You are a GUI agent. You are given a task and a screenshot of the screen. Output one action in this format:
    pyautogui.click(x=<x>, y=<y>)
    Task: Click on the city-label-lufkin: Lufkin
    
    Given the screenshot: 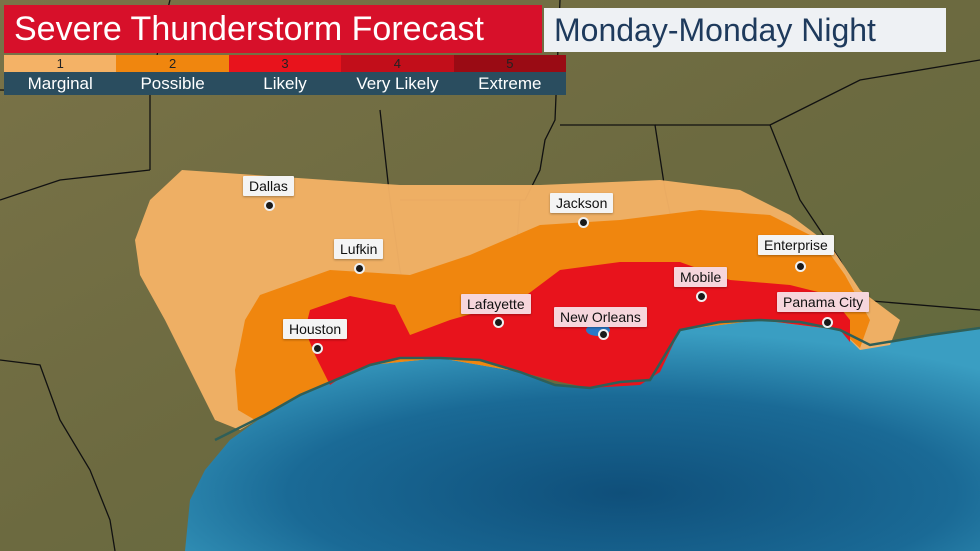 What is the action you would take?
    pyautogui.click(x=359, y=249)
    